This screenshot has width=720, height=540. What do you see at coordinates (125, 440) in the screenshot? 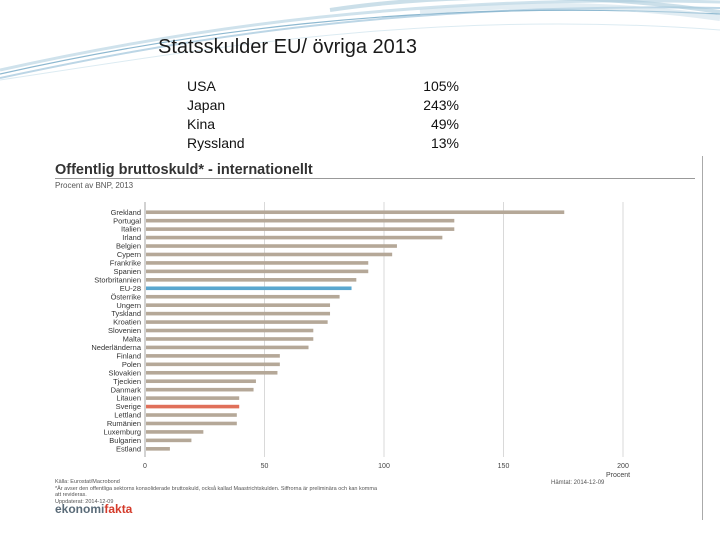
I see `category-label: Bulgarien` at bounding box center [125, 440].